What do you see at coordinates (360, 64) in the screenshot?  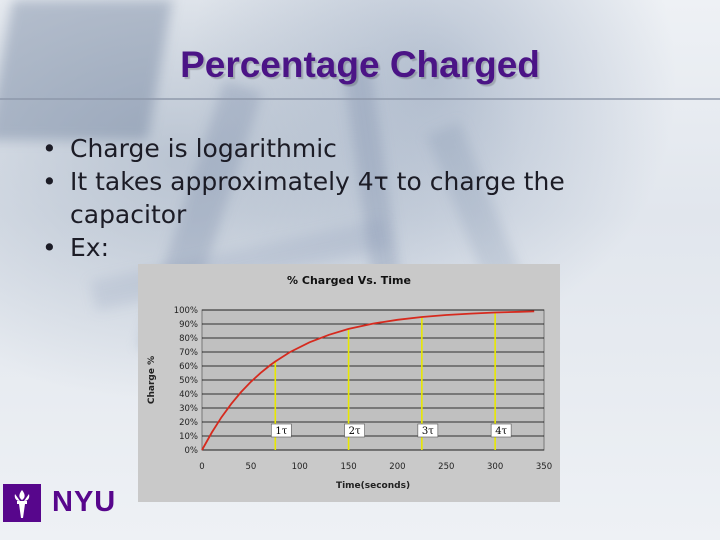 I see `slide-title: Percentage Charged` at bounding box center [360, 64].